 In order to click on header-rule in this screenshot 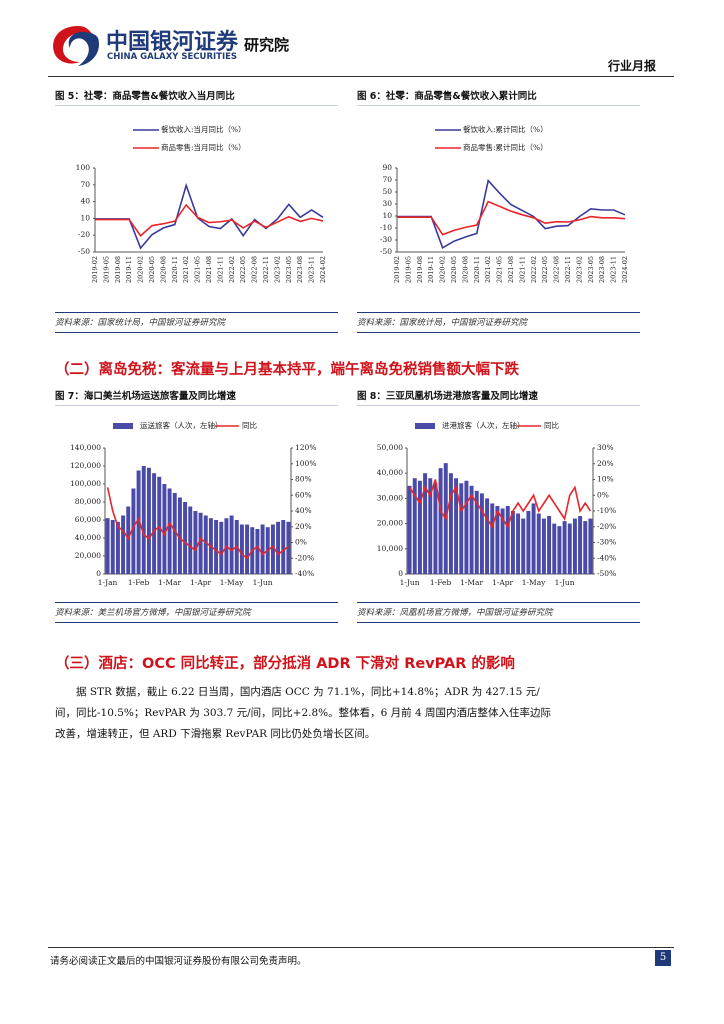, I will do `click(361, 76)`.